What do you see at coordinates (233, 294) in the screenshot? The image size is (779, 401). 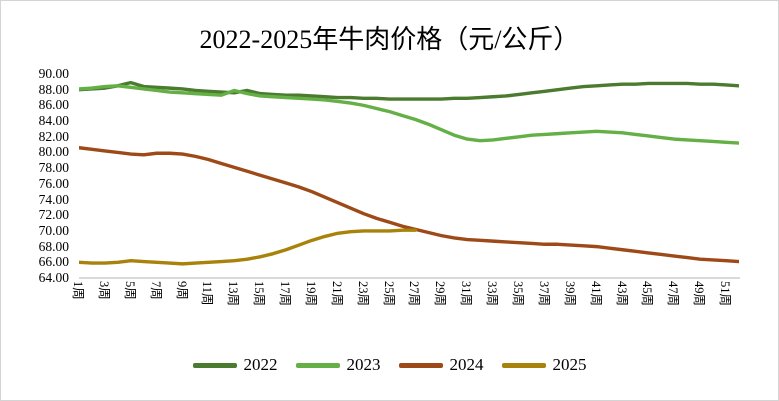 I see `x-axis-tick-label: 13周` at bounding box center [233, 294].